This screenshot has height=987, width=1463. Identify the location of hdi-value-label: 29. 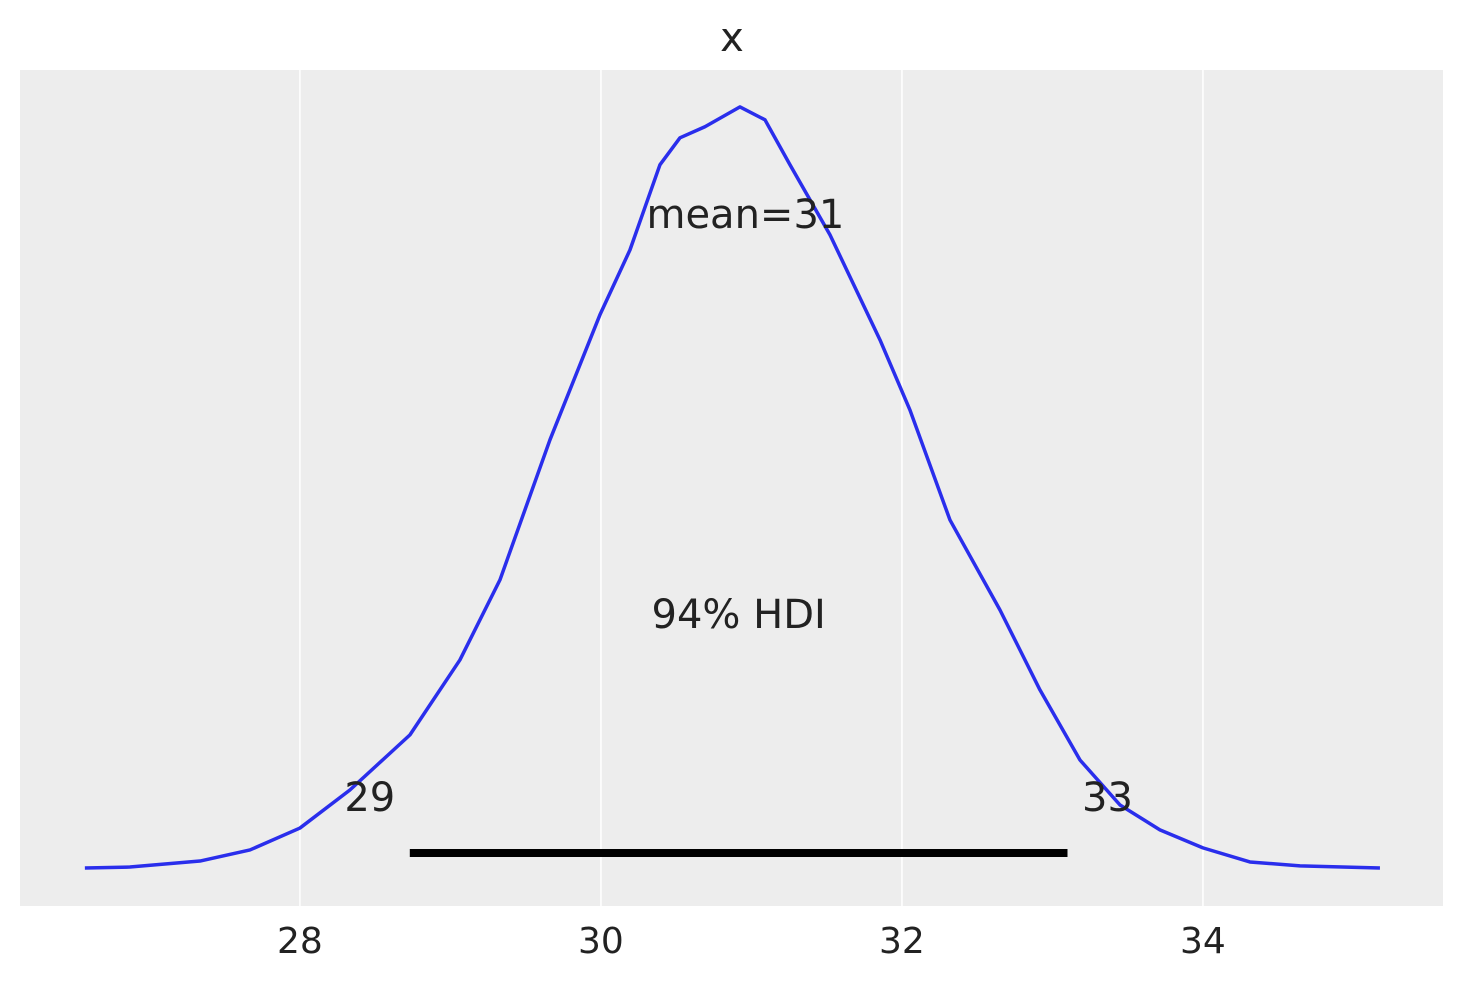
(369, 798).